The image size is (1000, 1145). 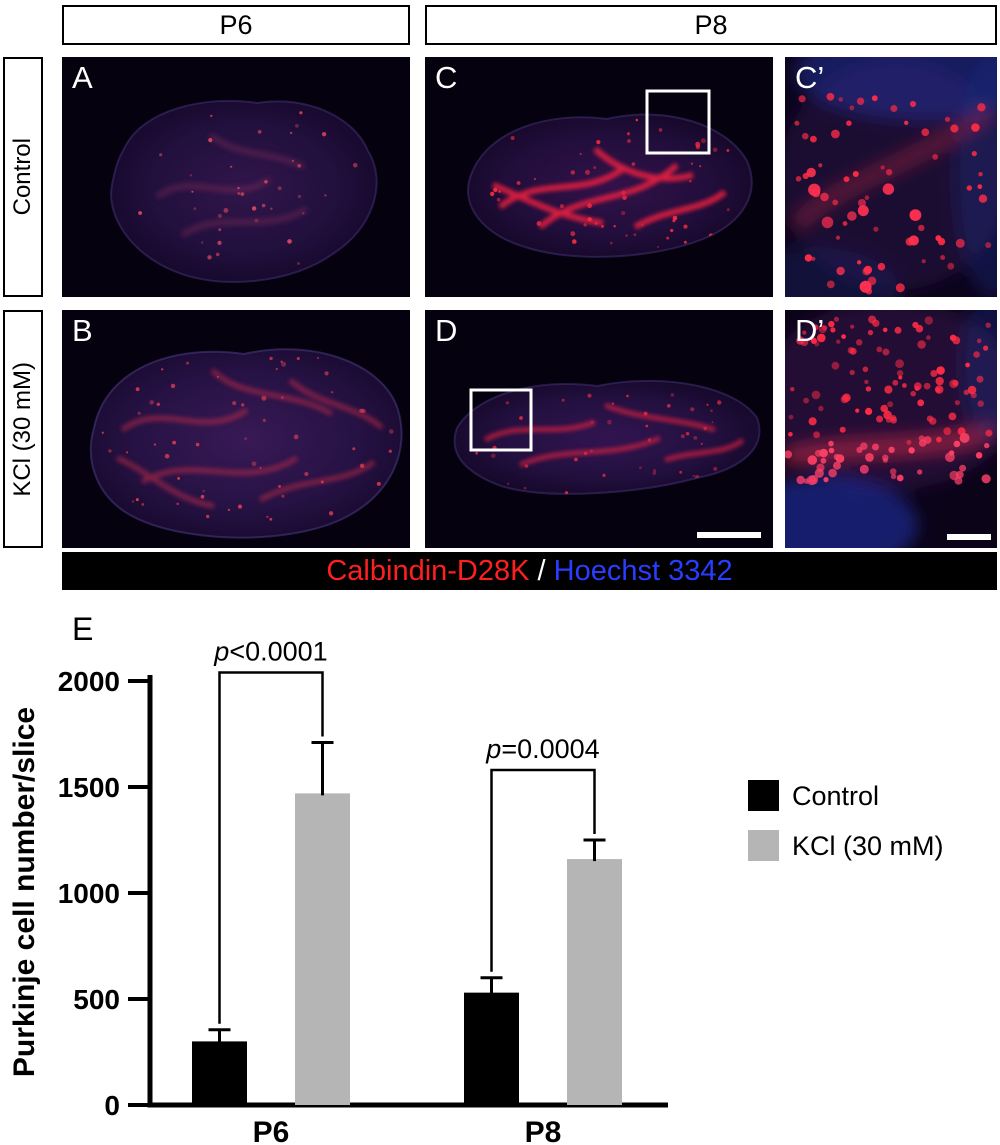 I want to click on scale-bar, so click(x=729, y=535).